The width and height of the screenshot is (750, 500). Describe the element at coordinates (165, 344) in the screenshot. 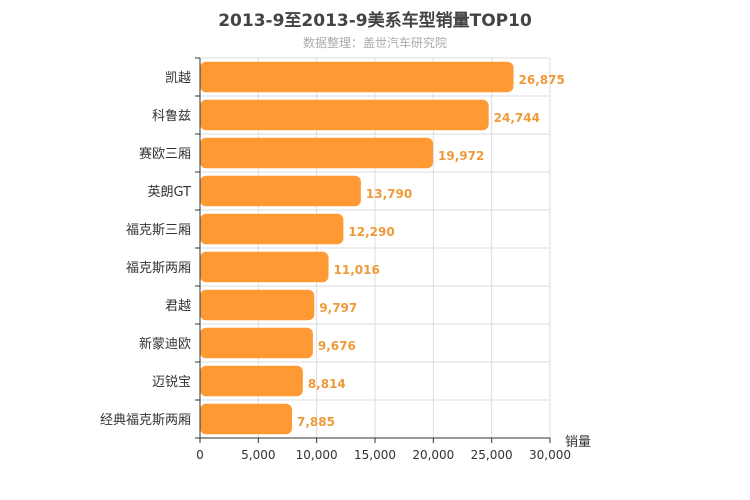

I see `category-label: 新蒙迪欧` at that location.